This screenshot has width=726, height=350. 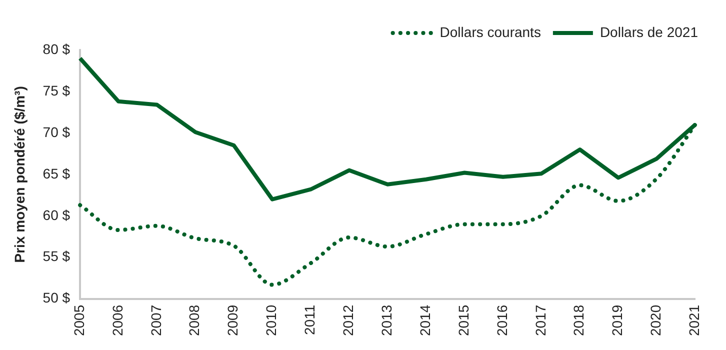 What do you see at coordinates (156, 320) in the screenshot?
I see `x-tick-label: 2007` at bounding box center [156, 320].